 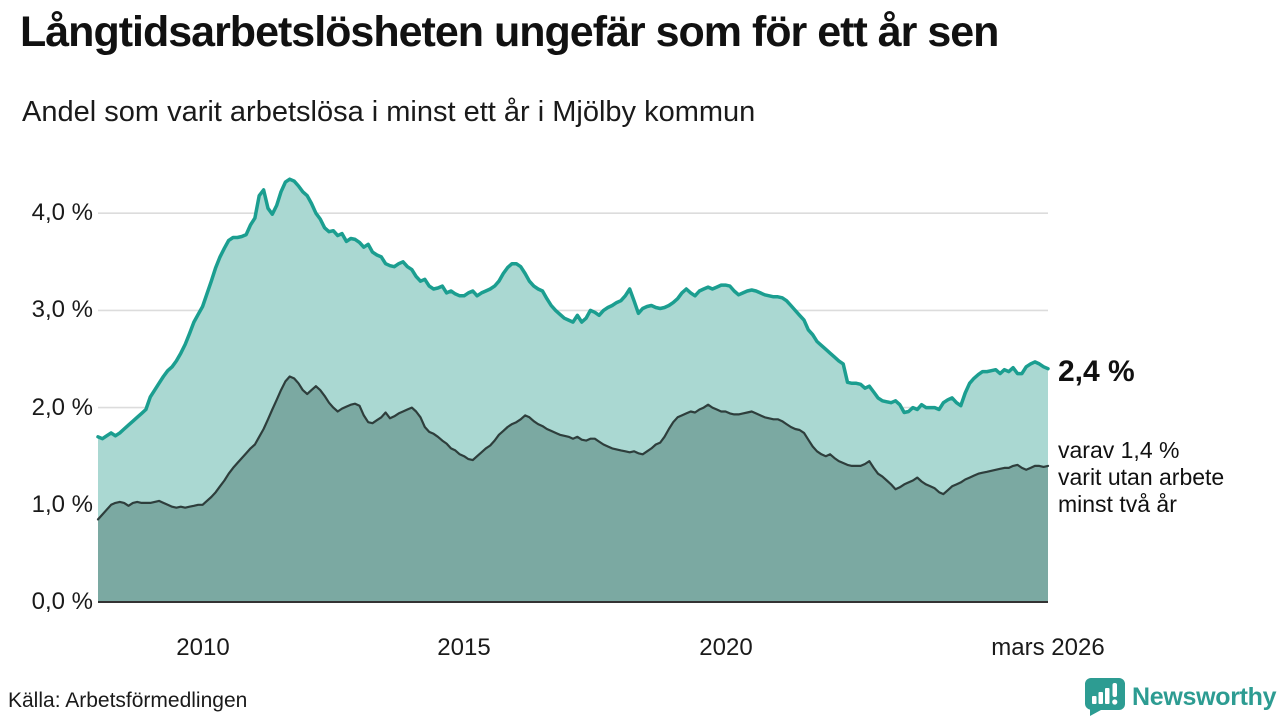 I want to click on y-tick-label: 1,0 %, so click(x=62, y=504).